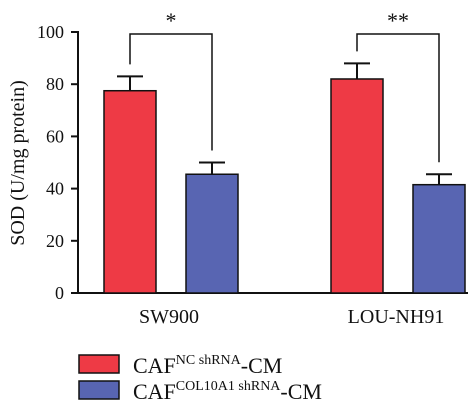  What do you see at coordinates (171, 20) in the screenshot?
I see `significance-marker: *` at bounding box center [171, 20].